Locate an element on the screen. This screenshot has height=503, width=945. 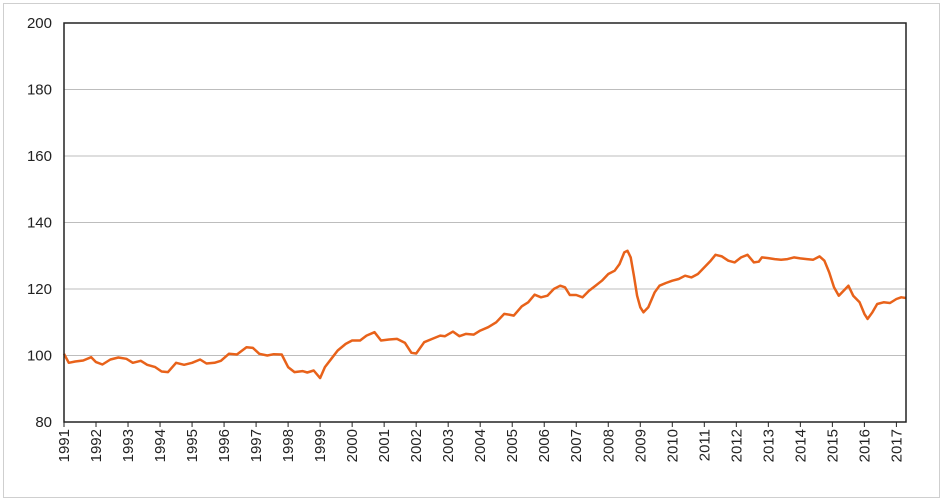
x-tick-label: 1997 is located at coordinates (256, 445).